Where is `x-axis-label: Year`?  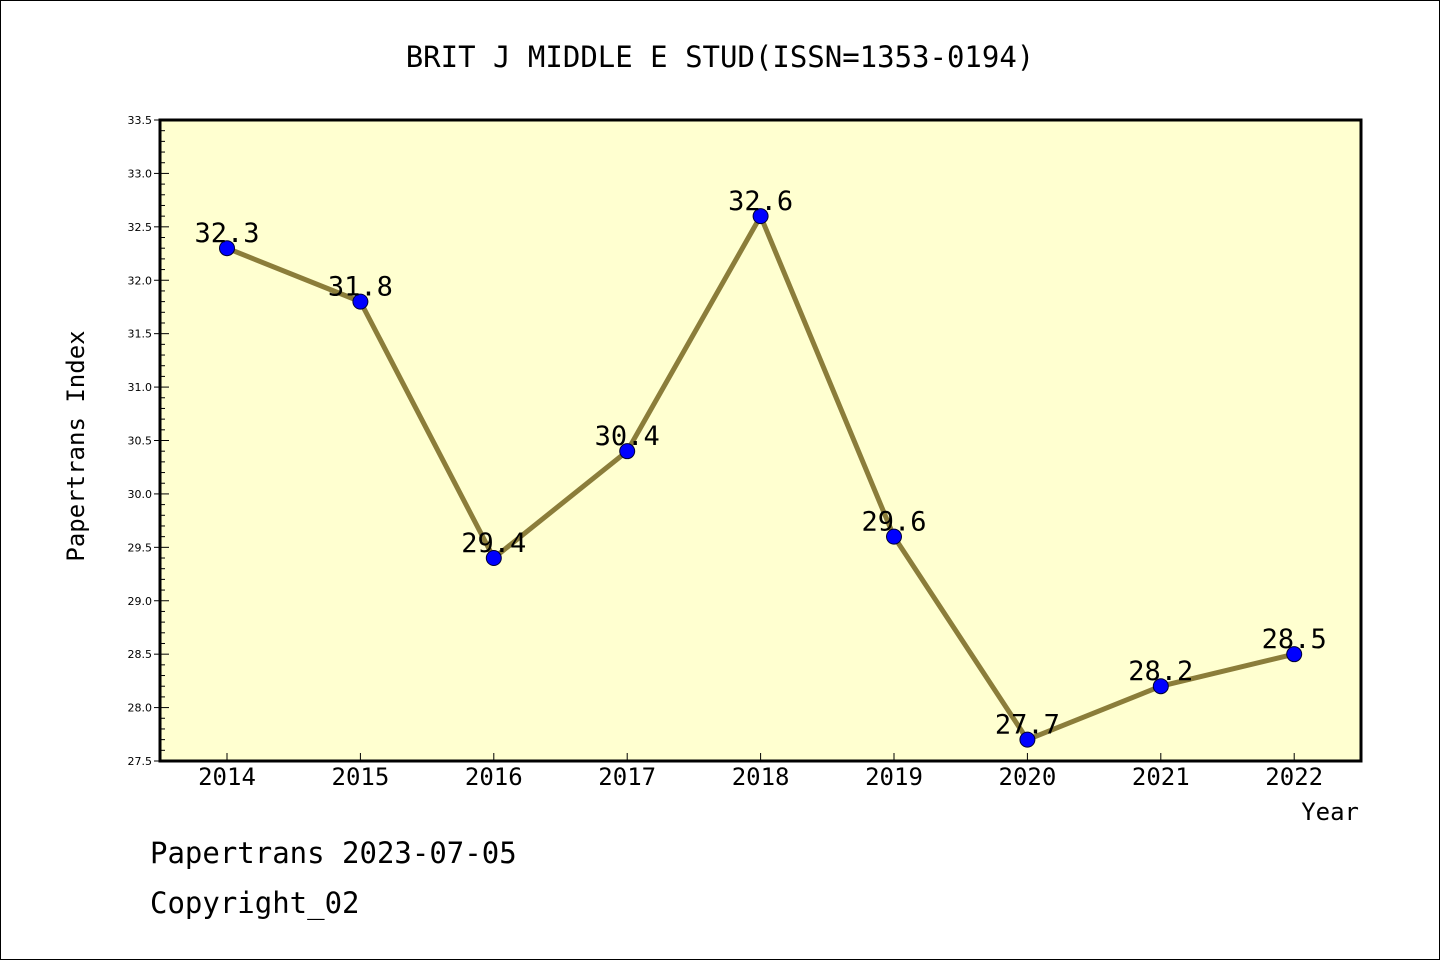
x-axis-label: Year is located at coordinates (1330, 812).